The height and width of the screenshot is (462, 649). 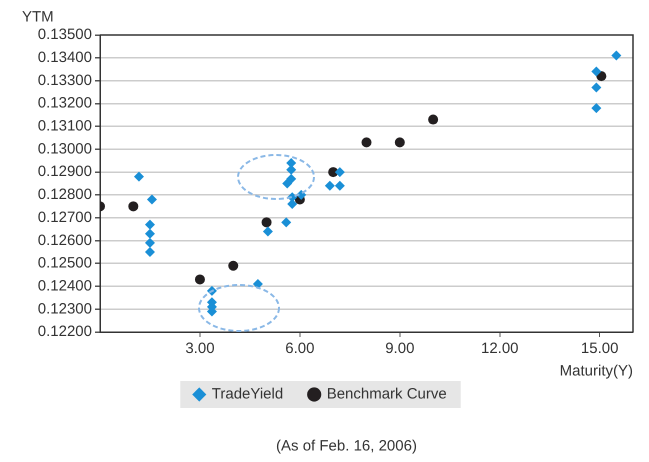 I want to click on legend-label: Benchmark Curve, so click(x=386, y=394).